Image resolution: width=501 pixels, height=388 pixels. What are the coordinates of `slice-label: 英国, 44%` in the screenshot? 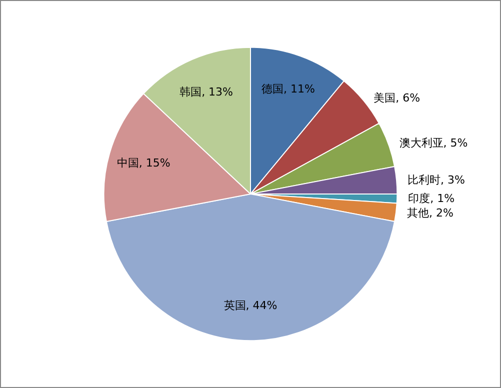 It's located at (251, 305).